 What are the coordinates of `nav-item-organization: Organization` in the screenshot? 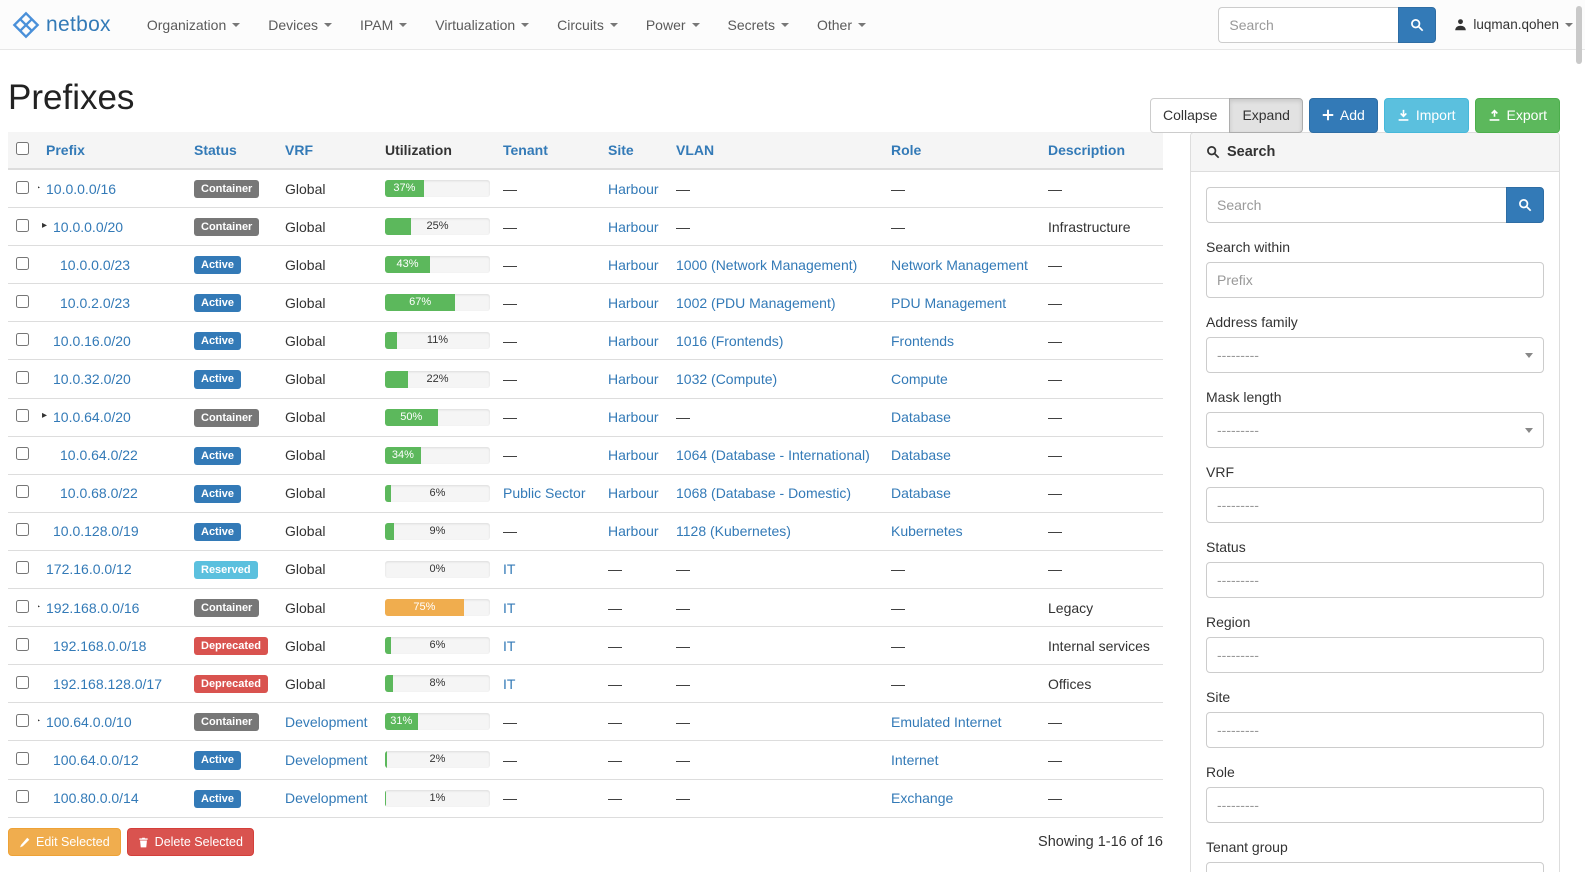 It's located at (193, 25).